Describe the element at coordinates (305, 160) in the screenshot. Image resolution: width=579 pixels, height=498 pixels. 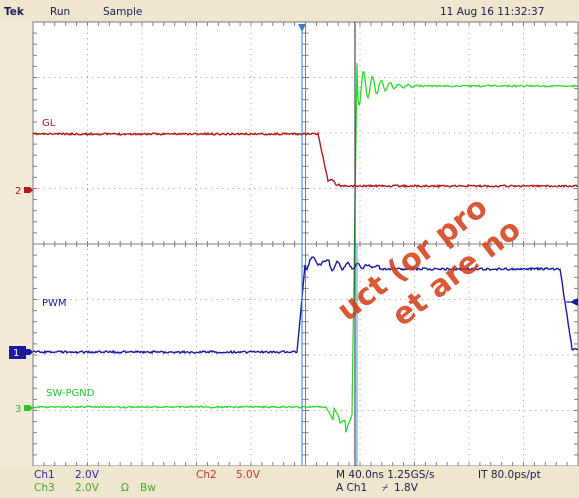
I see `ch2-waveform` at that location.